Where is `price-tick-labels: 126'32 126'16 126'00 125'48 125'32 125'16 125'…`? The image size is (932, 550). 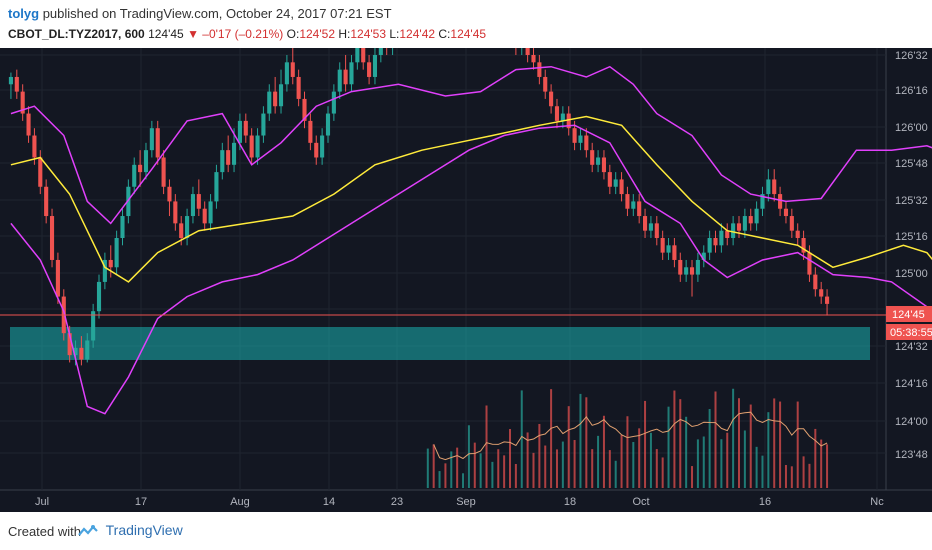
price-tick-labels: 126'32 126'16 126'00 125'48 125'32 125'16 125'… is located at coordinates (911, 255).